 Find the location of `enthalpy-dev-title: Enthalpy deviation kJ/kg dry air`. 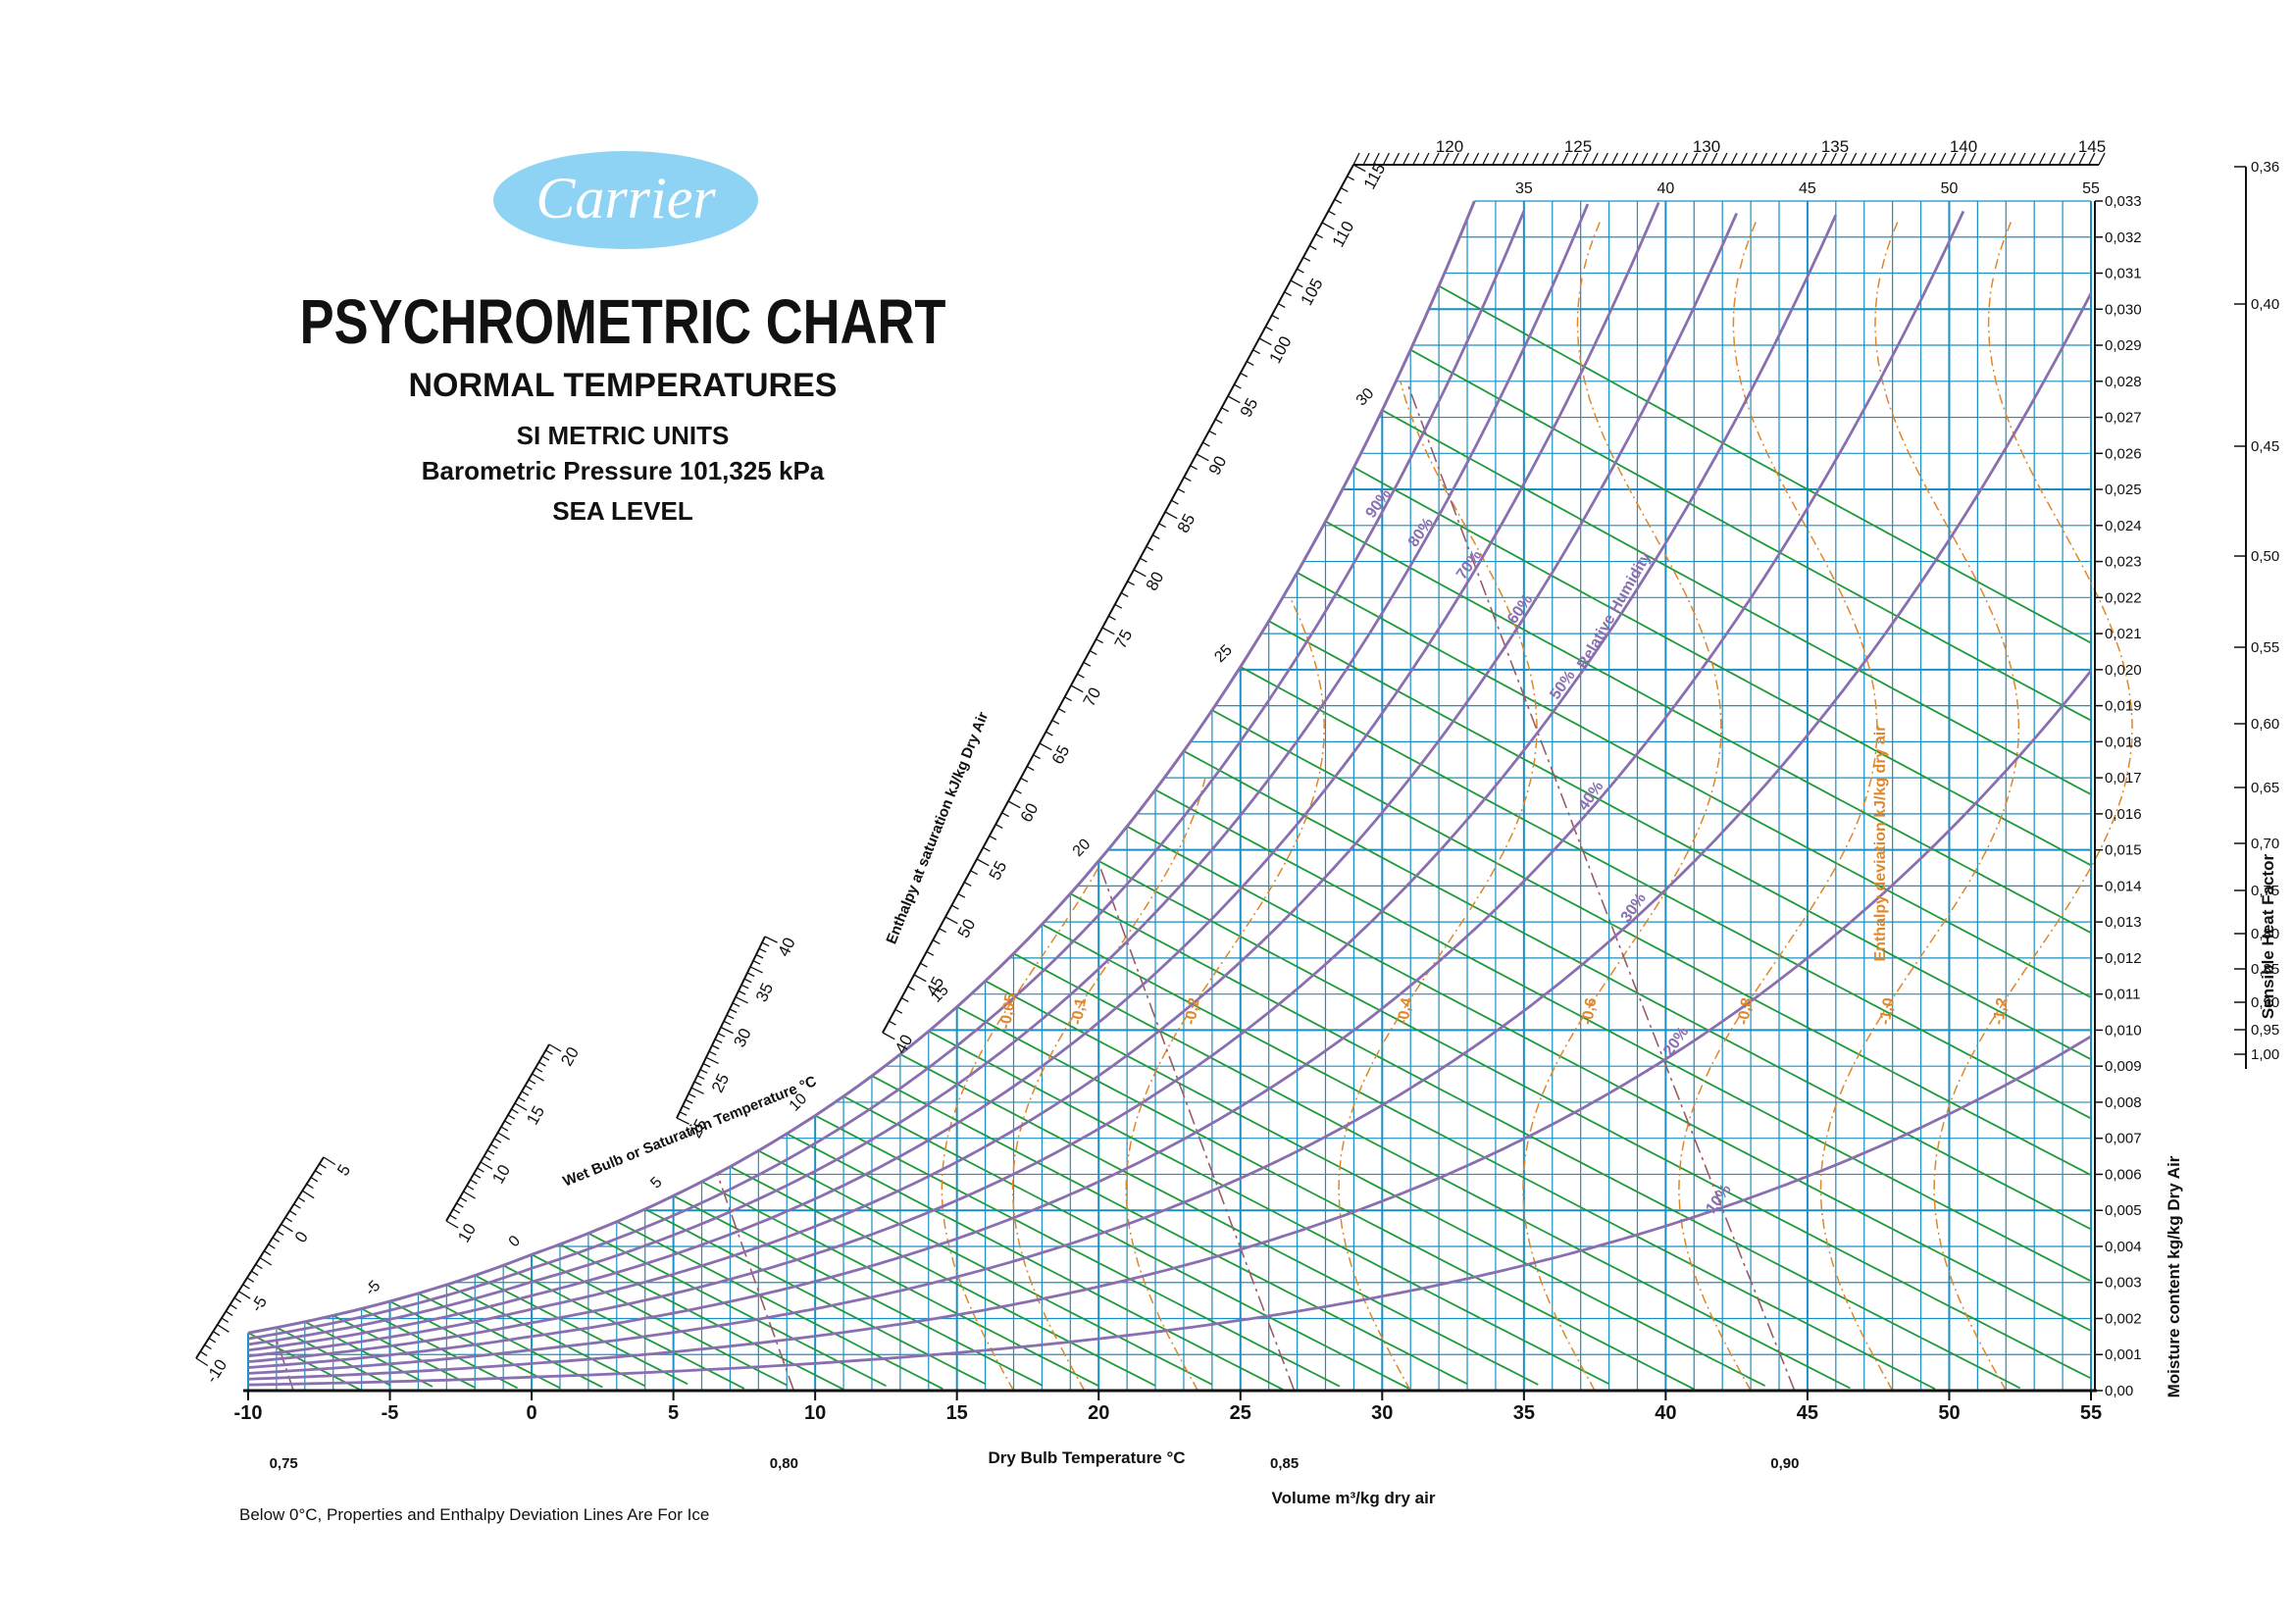

enthalpy-dev-title: Enthalpy deviation kJ/kg dry air is located at coordinates (1880, 844).